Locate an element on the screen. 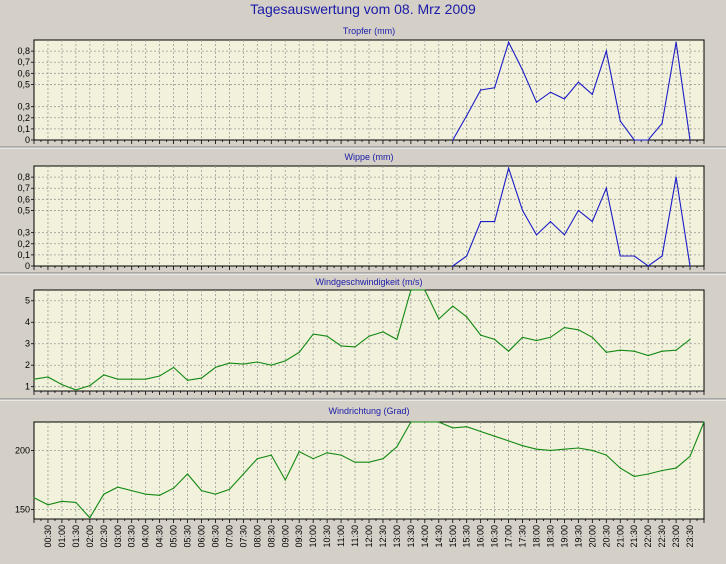 This screenshot has width=726, height=564. x-tick-label: 10:00 is located at coordinates (313, 536).